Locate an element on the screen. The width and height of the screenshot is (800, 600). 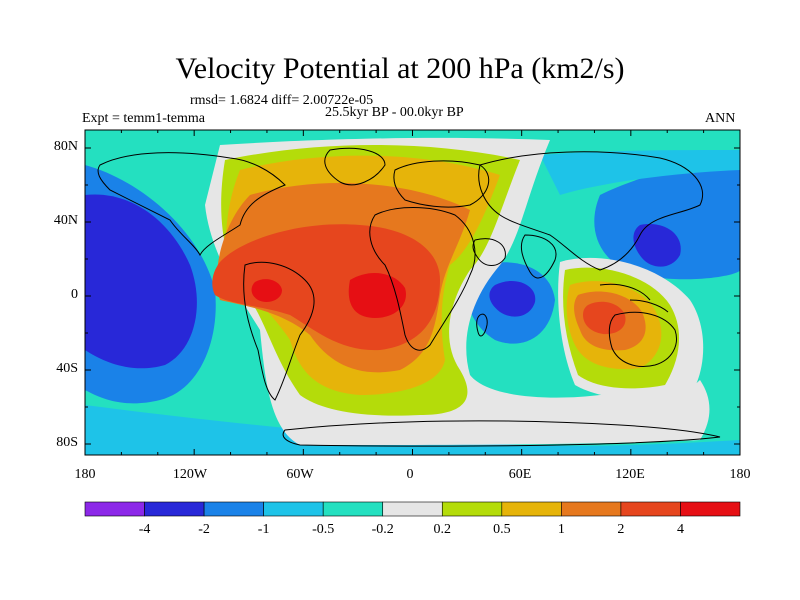
colorbar-label: -0.2 is located at coordinates (382, 529).